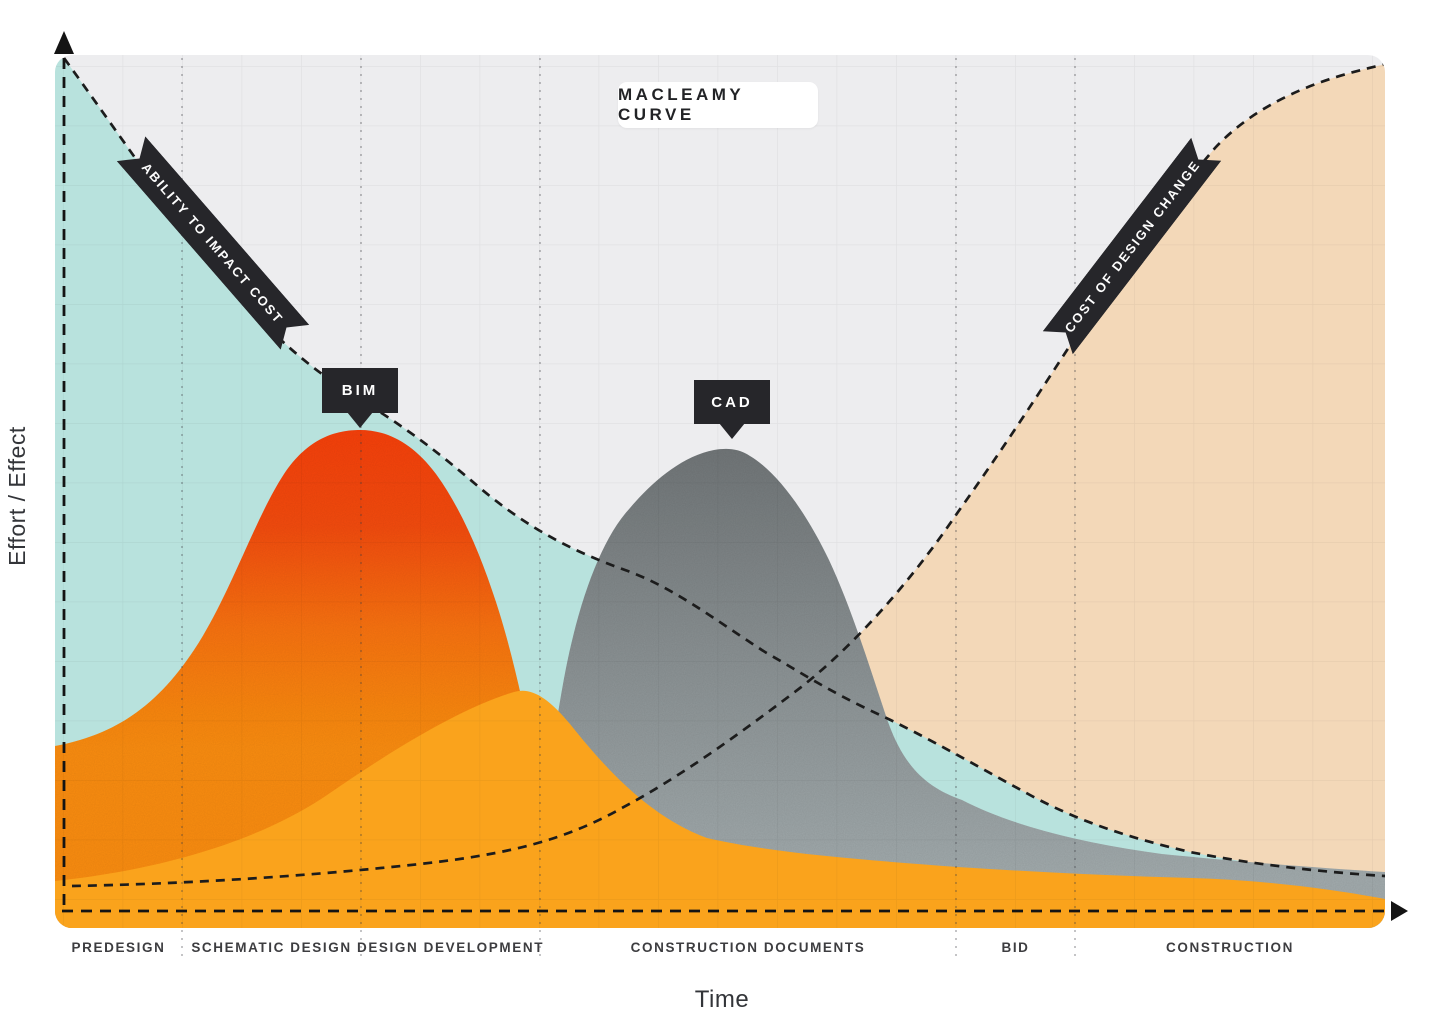 This screenshot has height=1022, width=1440. Describe the element at coordinates (64, 468) in the screenshot. I see `y-axis` at that location.